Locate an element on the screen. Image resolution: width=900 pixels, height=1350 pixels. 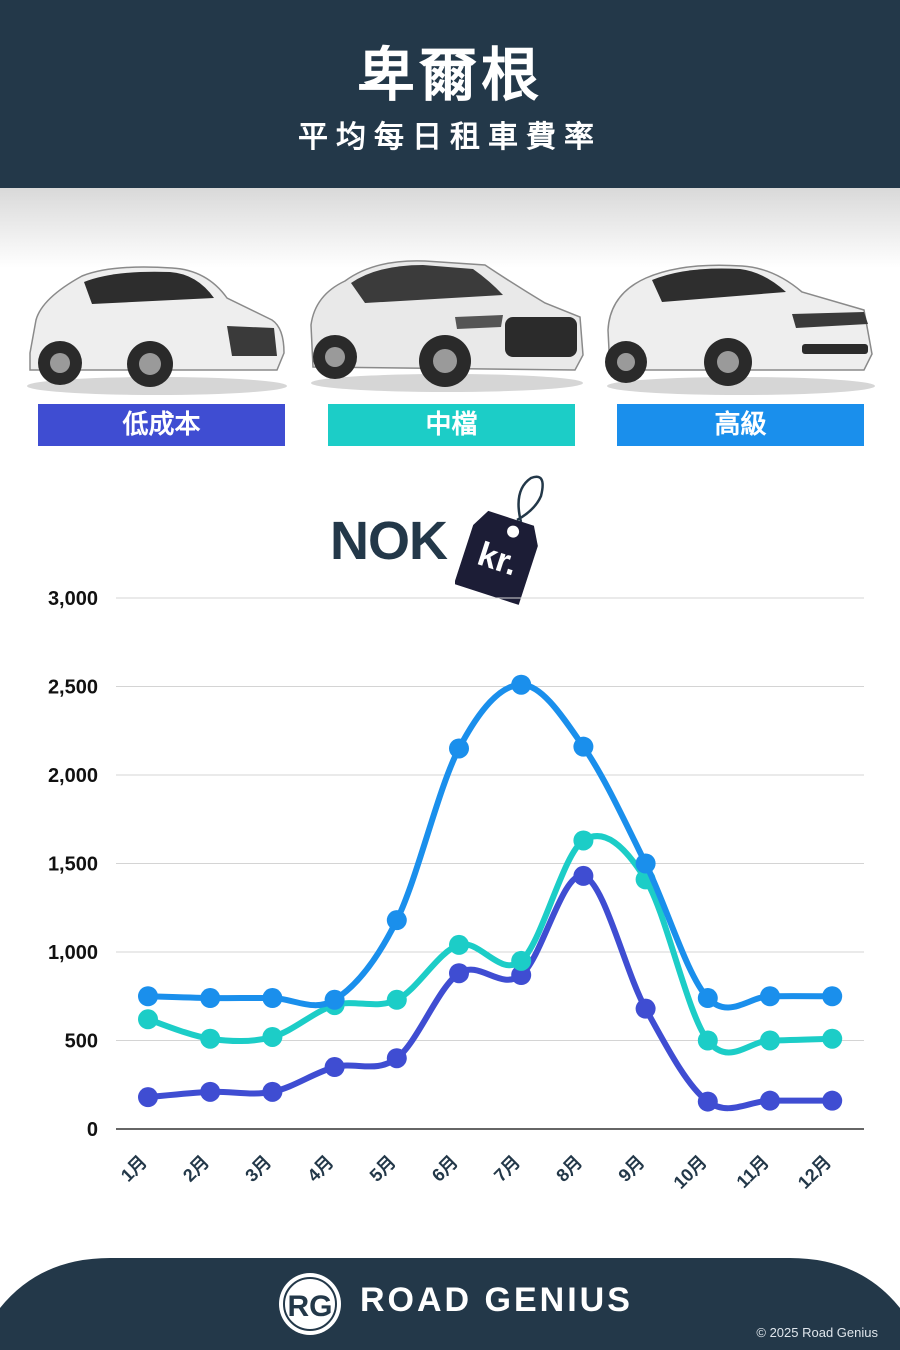
category-label-economy: 低成本 is located at coordinates (161, 425).